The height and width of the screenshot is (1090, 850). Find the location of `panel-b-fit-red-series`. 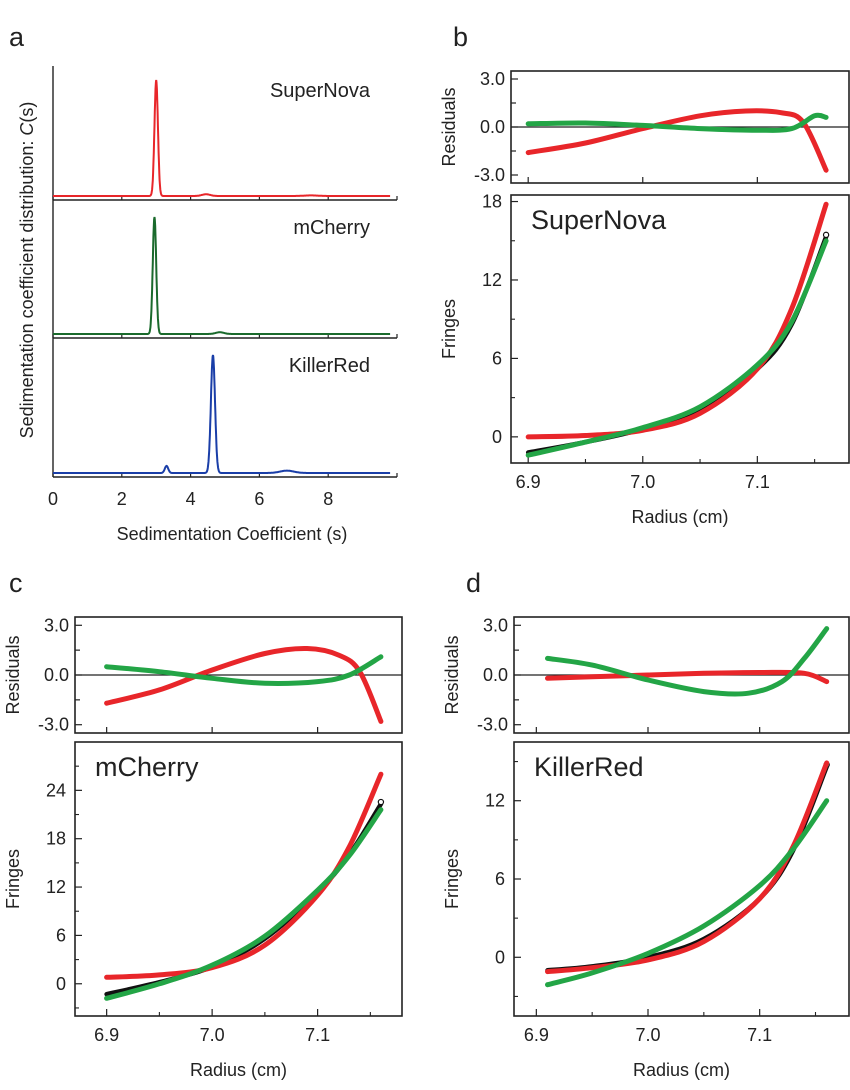

panel-b-fit-red-series is located at coordinates (677, 320).